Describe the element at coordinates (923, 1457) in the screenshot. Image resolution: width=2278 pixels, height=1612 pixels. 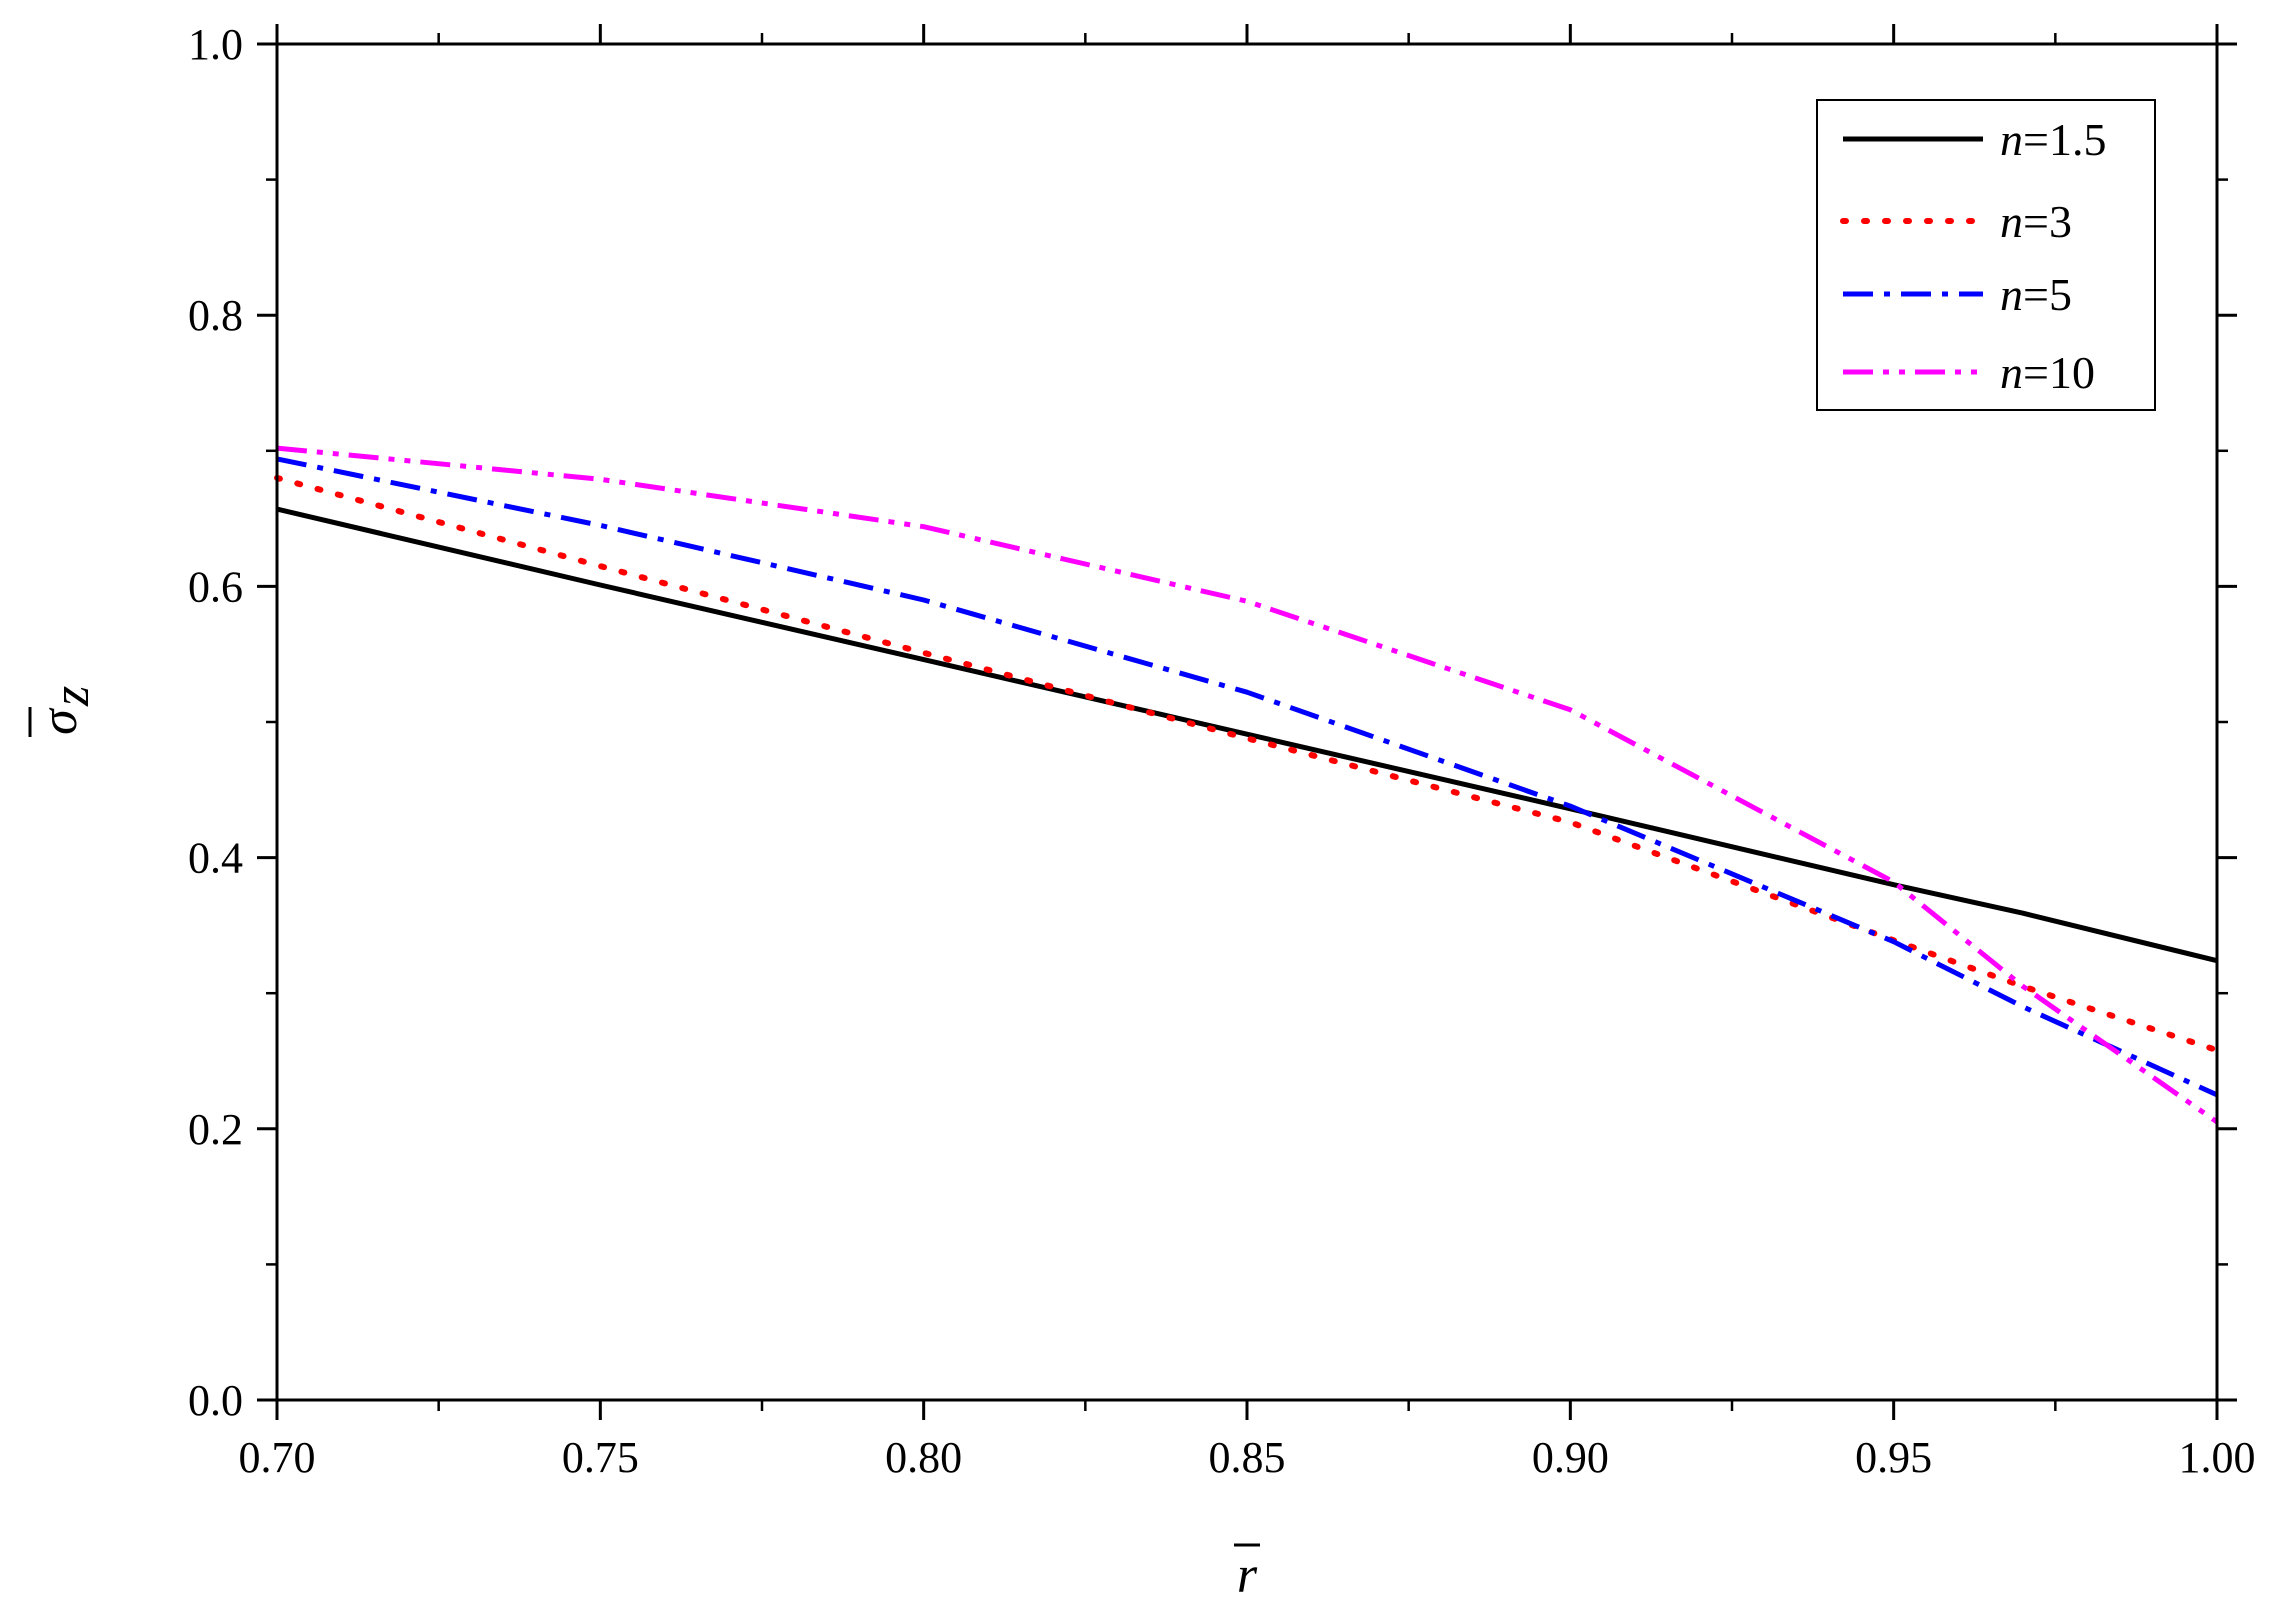
I see `x-tick-label-2: 0.80` at that location.